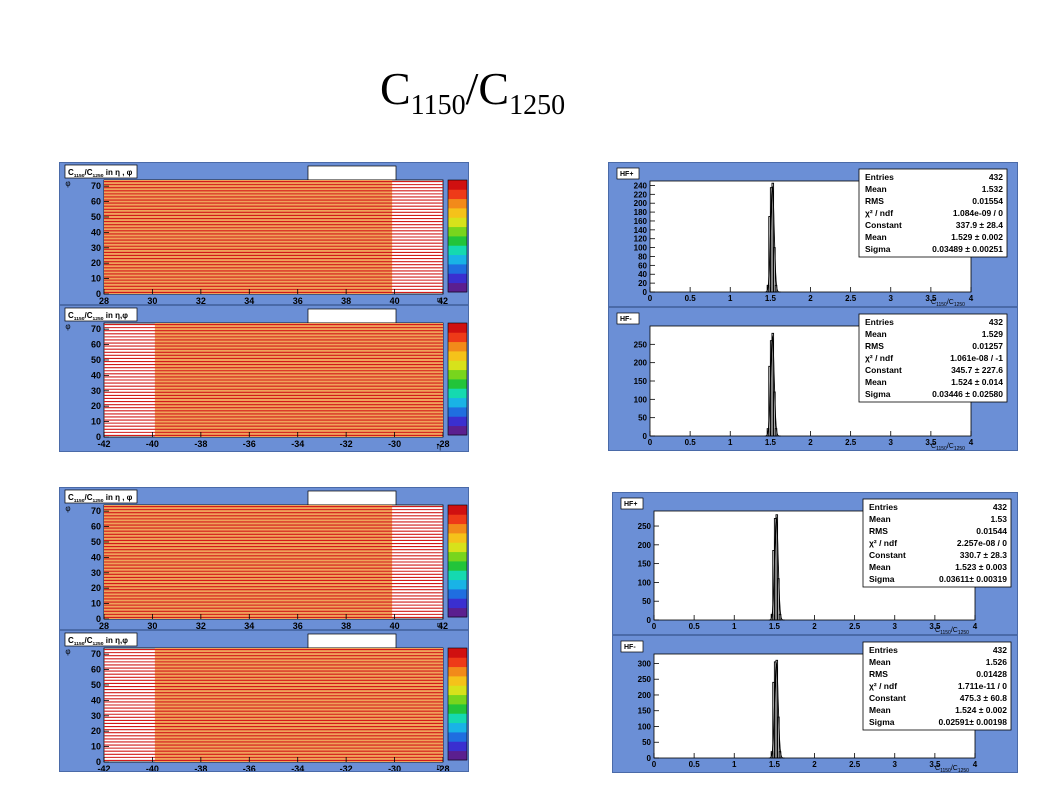  Describe the element at coordinates (352, 641) in the screenshot. I see `stats-box` at that location.